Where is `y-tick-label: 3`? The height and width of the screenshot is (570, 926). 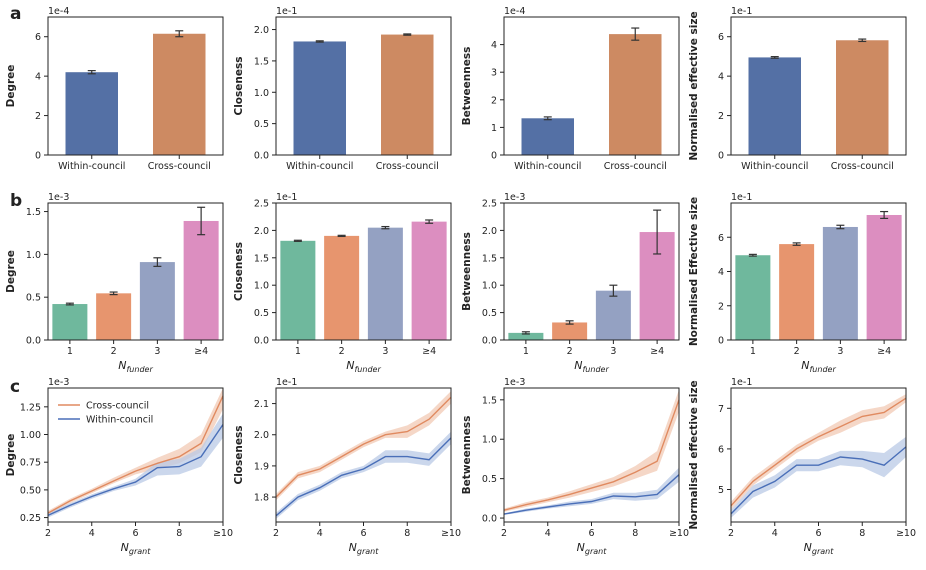 y-tick-label: 3 is located at coordinates (494, 73).